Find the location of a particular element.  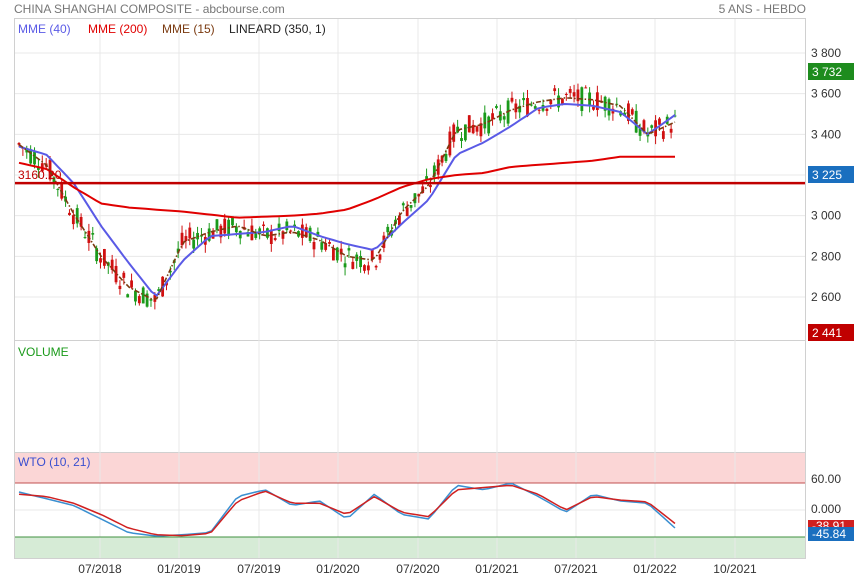

price-y-ticks: 3 800 3 600 3 400 3 000 2 800 2 600 is located at coordinates (826, 175).